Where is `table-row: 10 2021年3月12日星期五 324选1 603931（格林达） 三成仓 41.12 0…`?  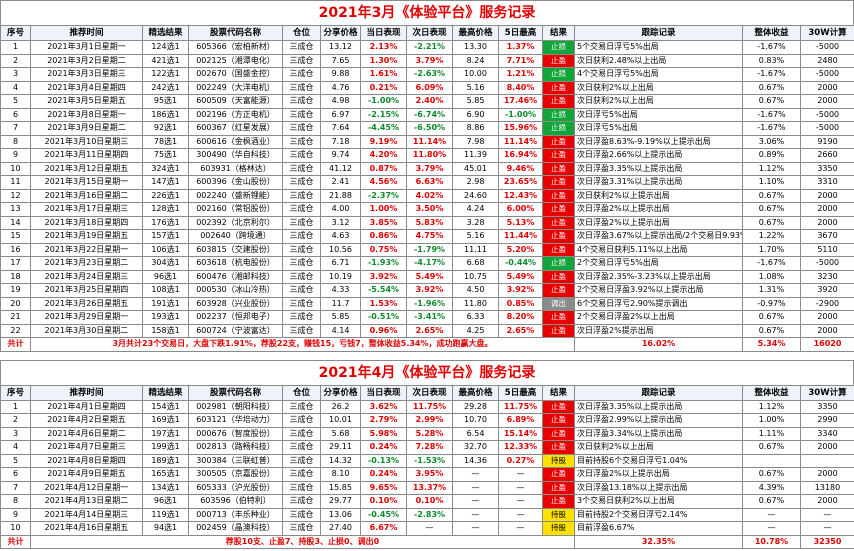
table-row: 10 2021年3月12日星期五 324选1 603931（格林达） 三成仓 41.12 0… is located at coordinates (427, 168).